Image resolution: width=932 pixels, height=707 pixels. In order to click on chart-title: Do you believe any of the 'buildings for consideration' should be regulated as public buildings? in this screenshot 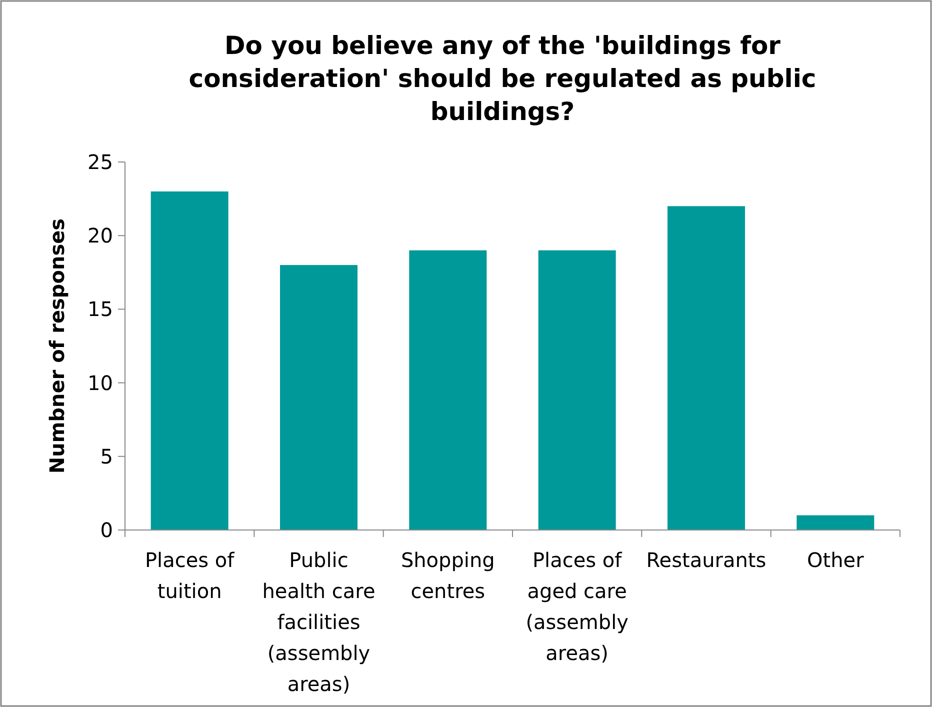, I will do `click(502, 78)`.